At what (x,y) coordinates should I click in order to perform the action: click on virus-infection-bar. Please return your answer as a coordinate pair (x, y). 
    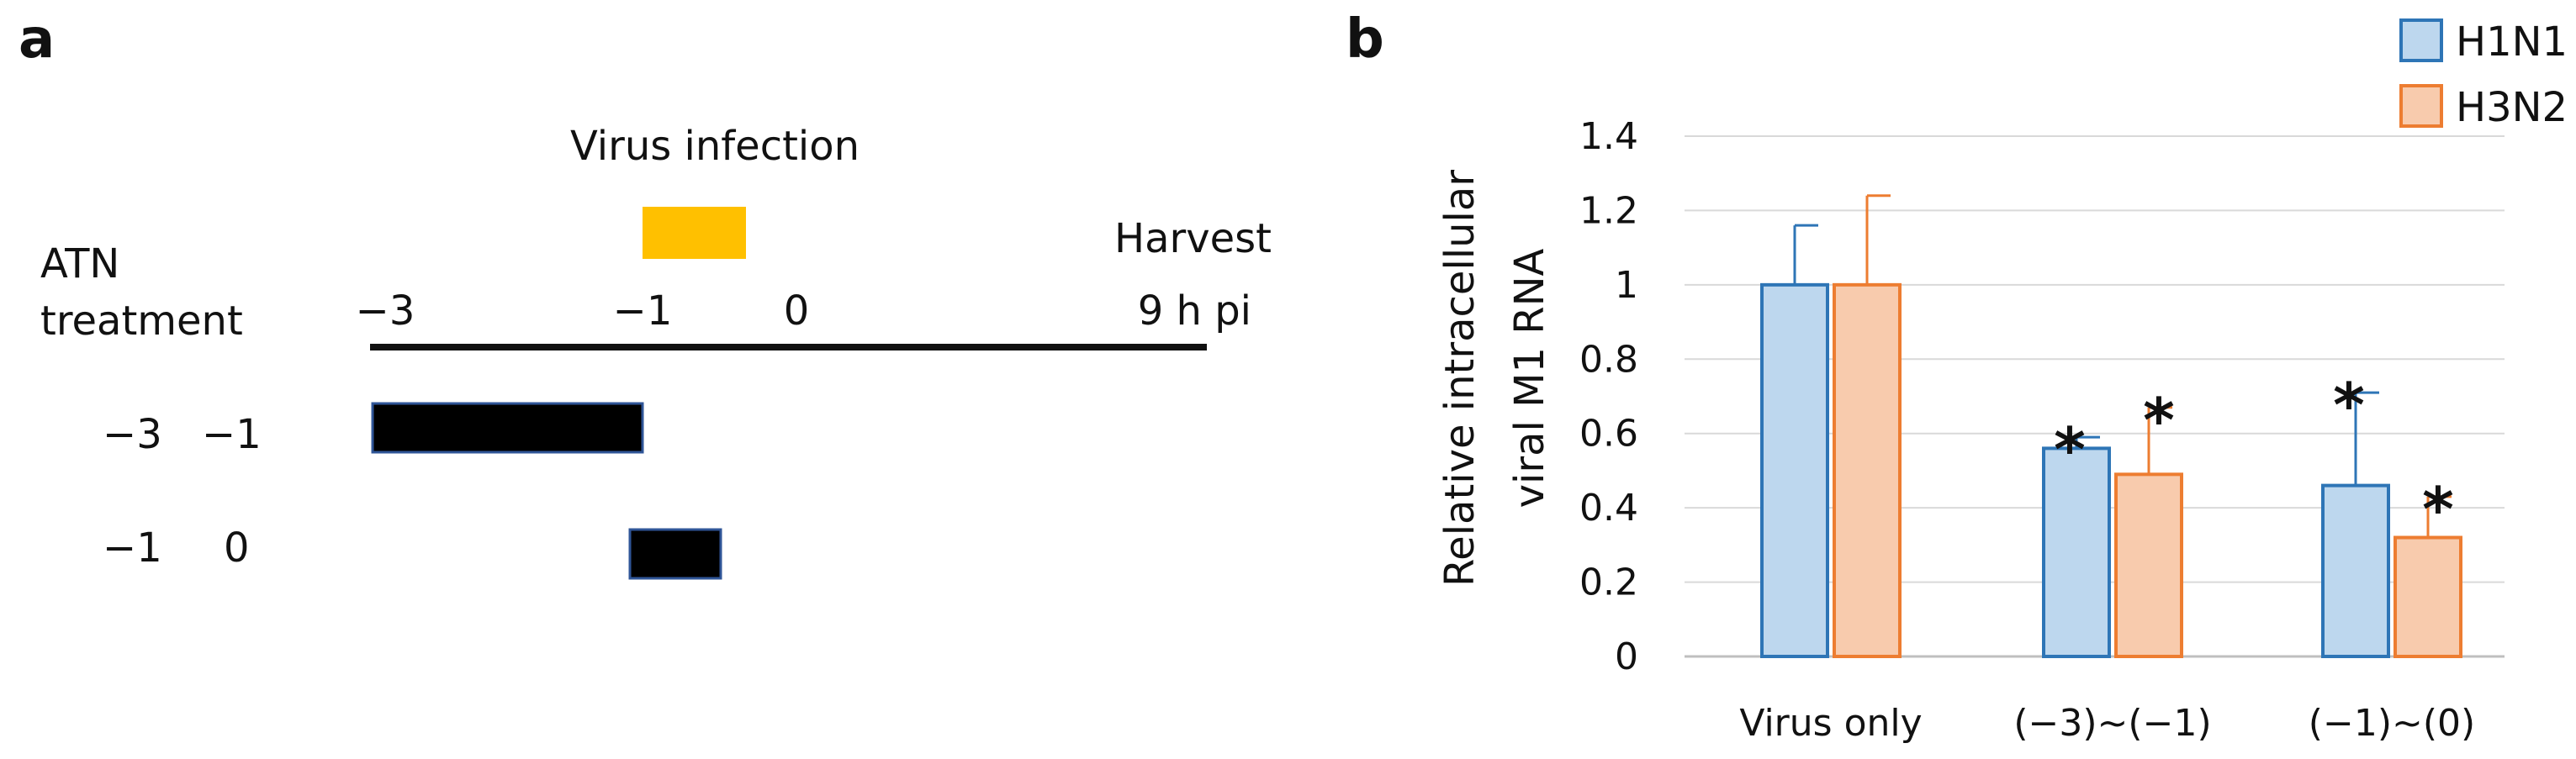
    Looking at the image, I should click on (694, 233).